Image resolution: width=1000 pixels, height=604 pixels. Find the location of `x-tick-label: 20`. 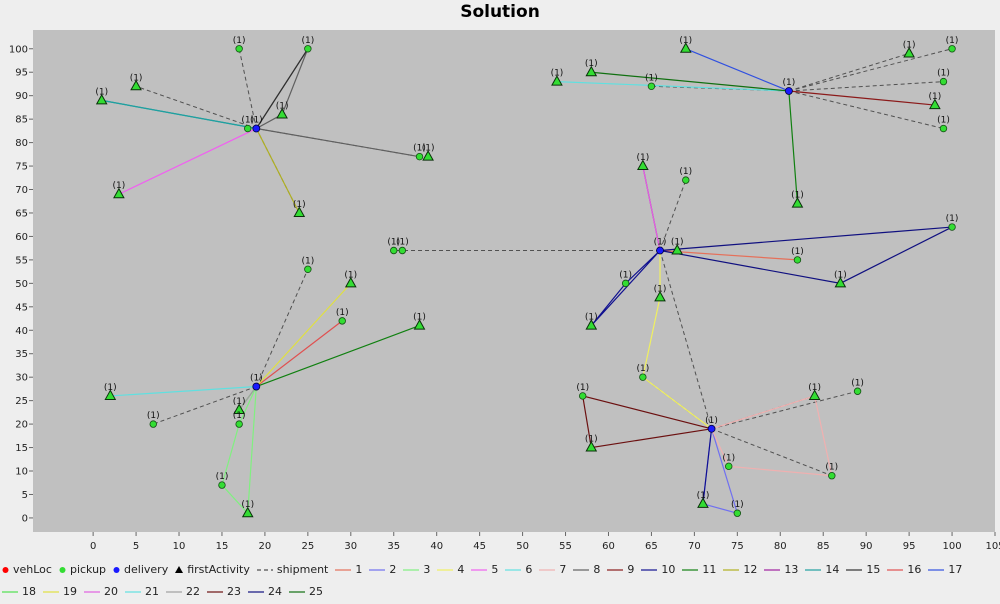

x-tick-label: 20 is located at coordinates (265, 546).